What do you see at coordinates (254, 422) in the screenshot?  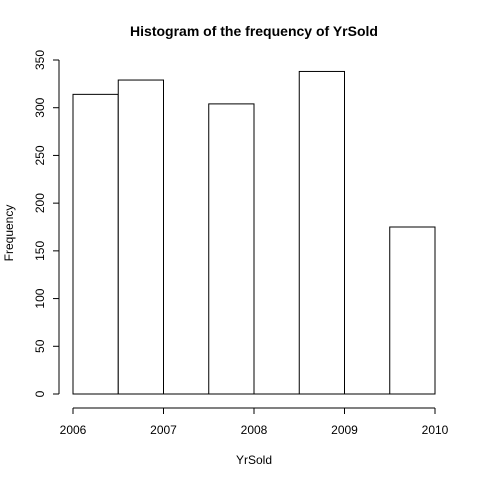 I see `x-axis: 2006 2007 2008 2009 2010` at bounding box center [254, 422].